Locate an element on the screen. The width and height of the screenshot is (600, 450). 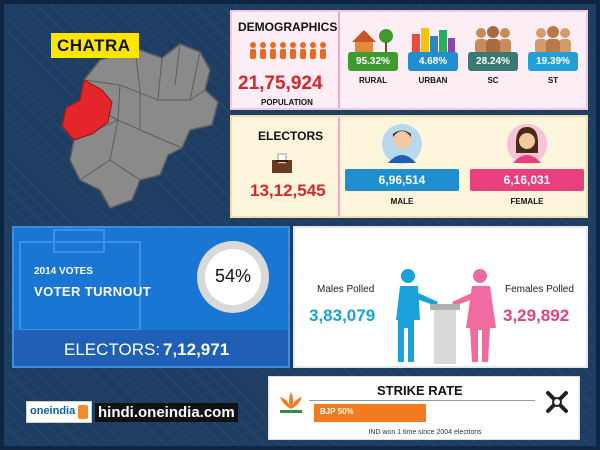
turnout-year: 2014 VOTES is located at coordinates (63, 271).